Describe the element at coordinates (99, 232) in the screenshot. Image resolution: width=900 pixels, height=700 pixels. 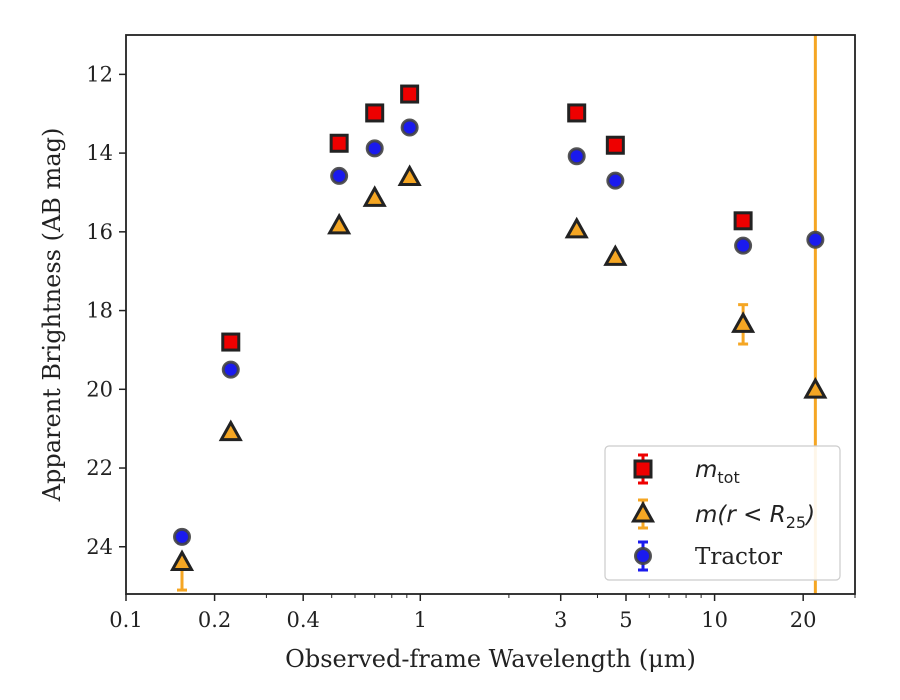
I see `y-tick-label: 16` at that location.